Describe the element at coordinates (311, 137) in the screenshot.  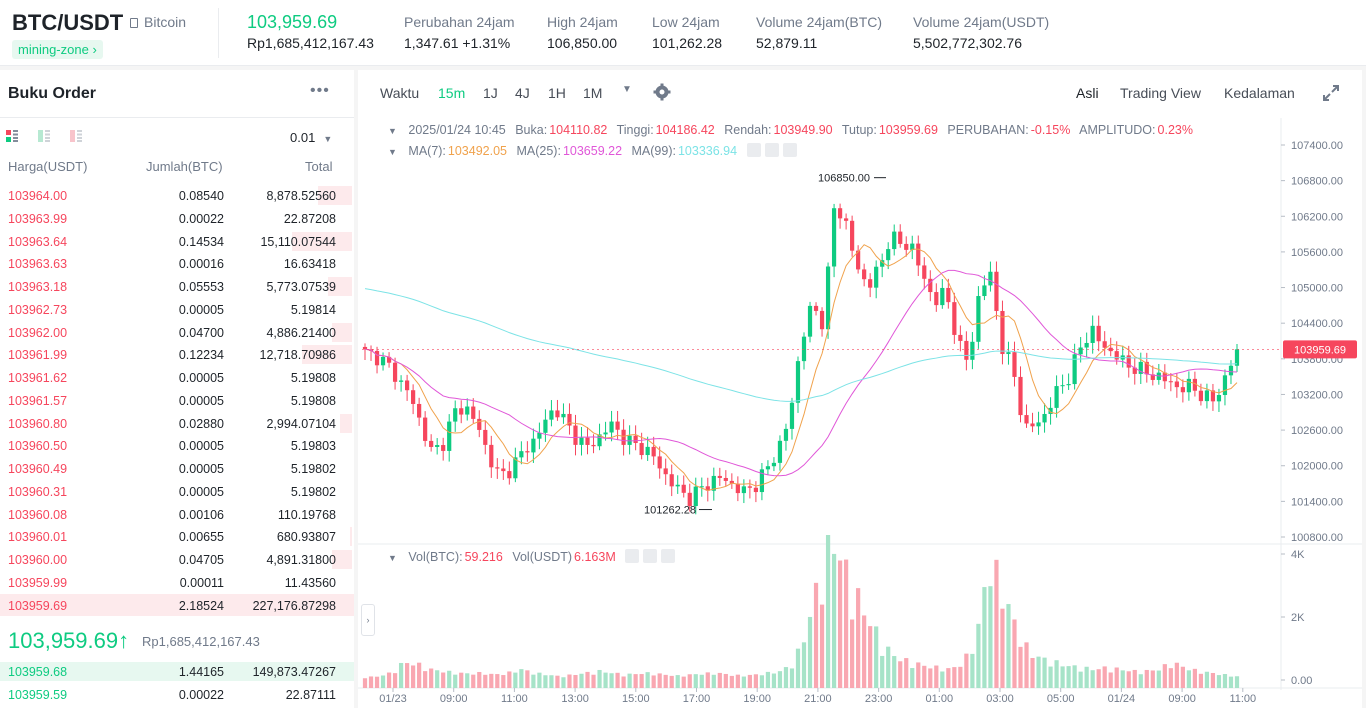
I see `price-step-select: 0.01 ▼` at that location.